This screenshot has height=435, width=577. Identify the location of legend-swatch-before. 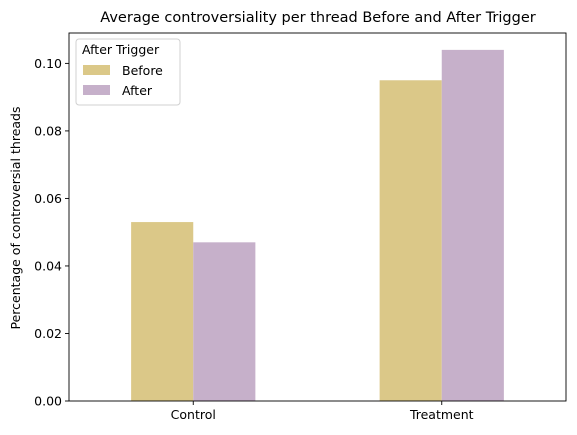
(96, 70).